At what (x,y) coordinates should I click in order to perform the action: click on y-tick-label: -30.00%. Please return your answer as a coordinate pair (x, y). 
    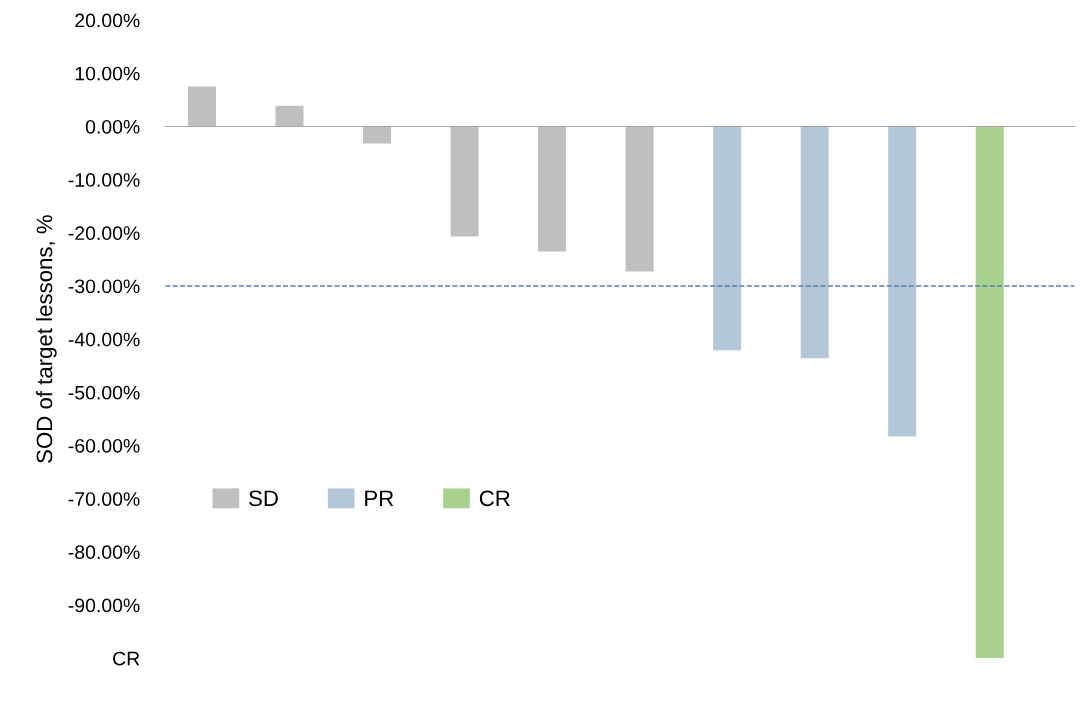
    Looking at the image, I should click on (104, 286).